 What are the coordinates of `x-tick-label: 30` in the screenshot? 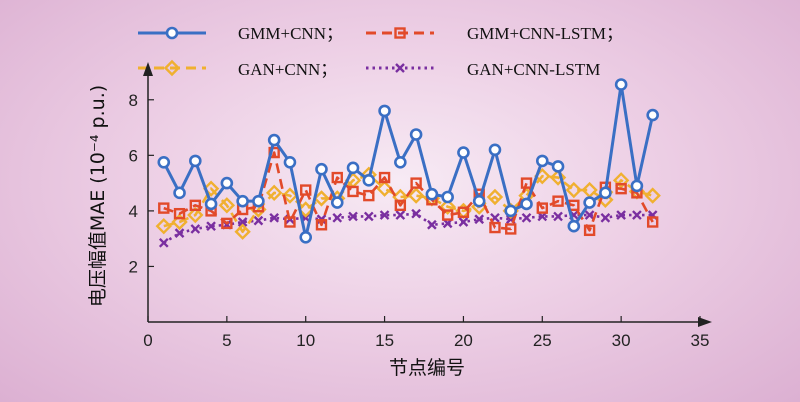 It's located at (621, 340).